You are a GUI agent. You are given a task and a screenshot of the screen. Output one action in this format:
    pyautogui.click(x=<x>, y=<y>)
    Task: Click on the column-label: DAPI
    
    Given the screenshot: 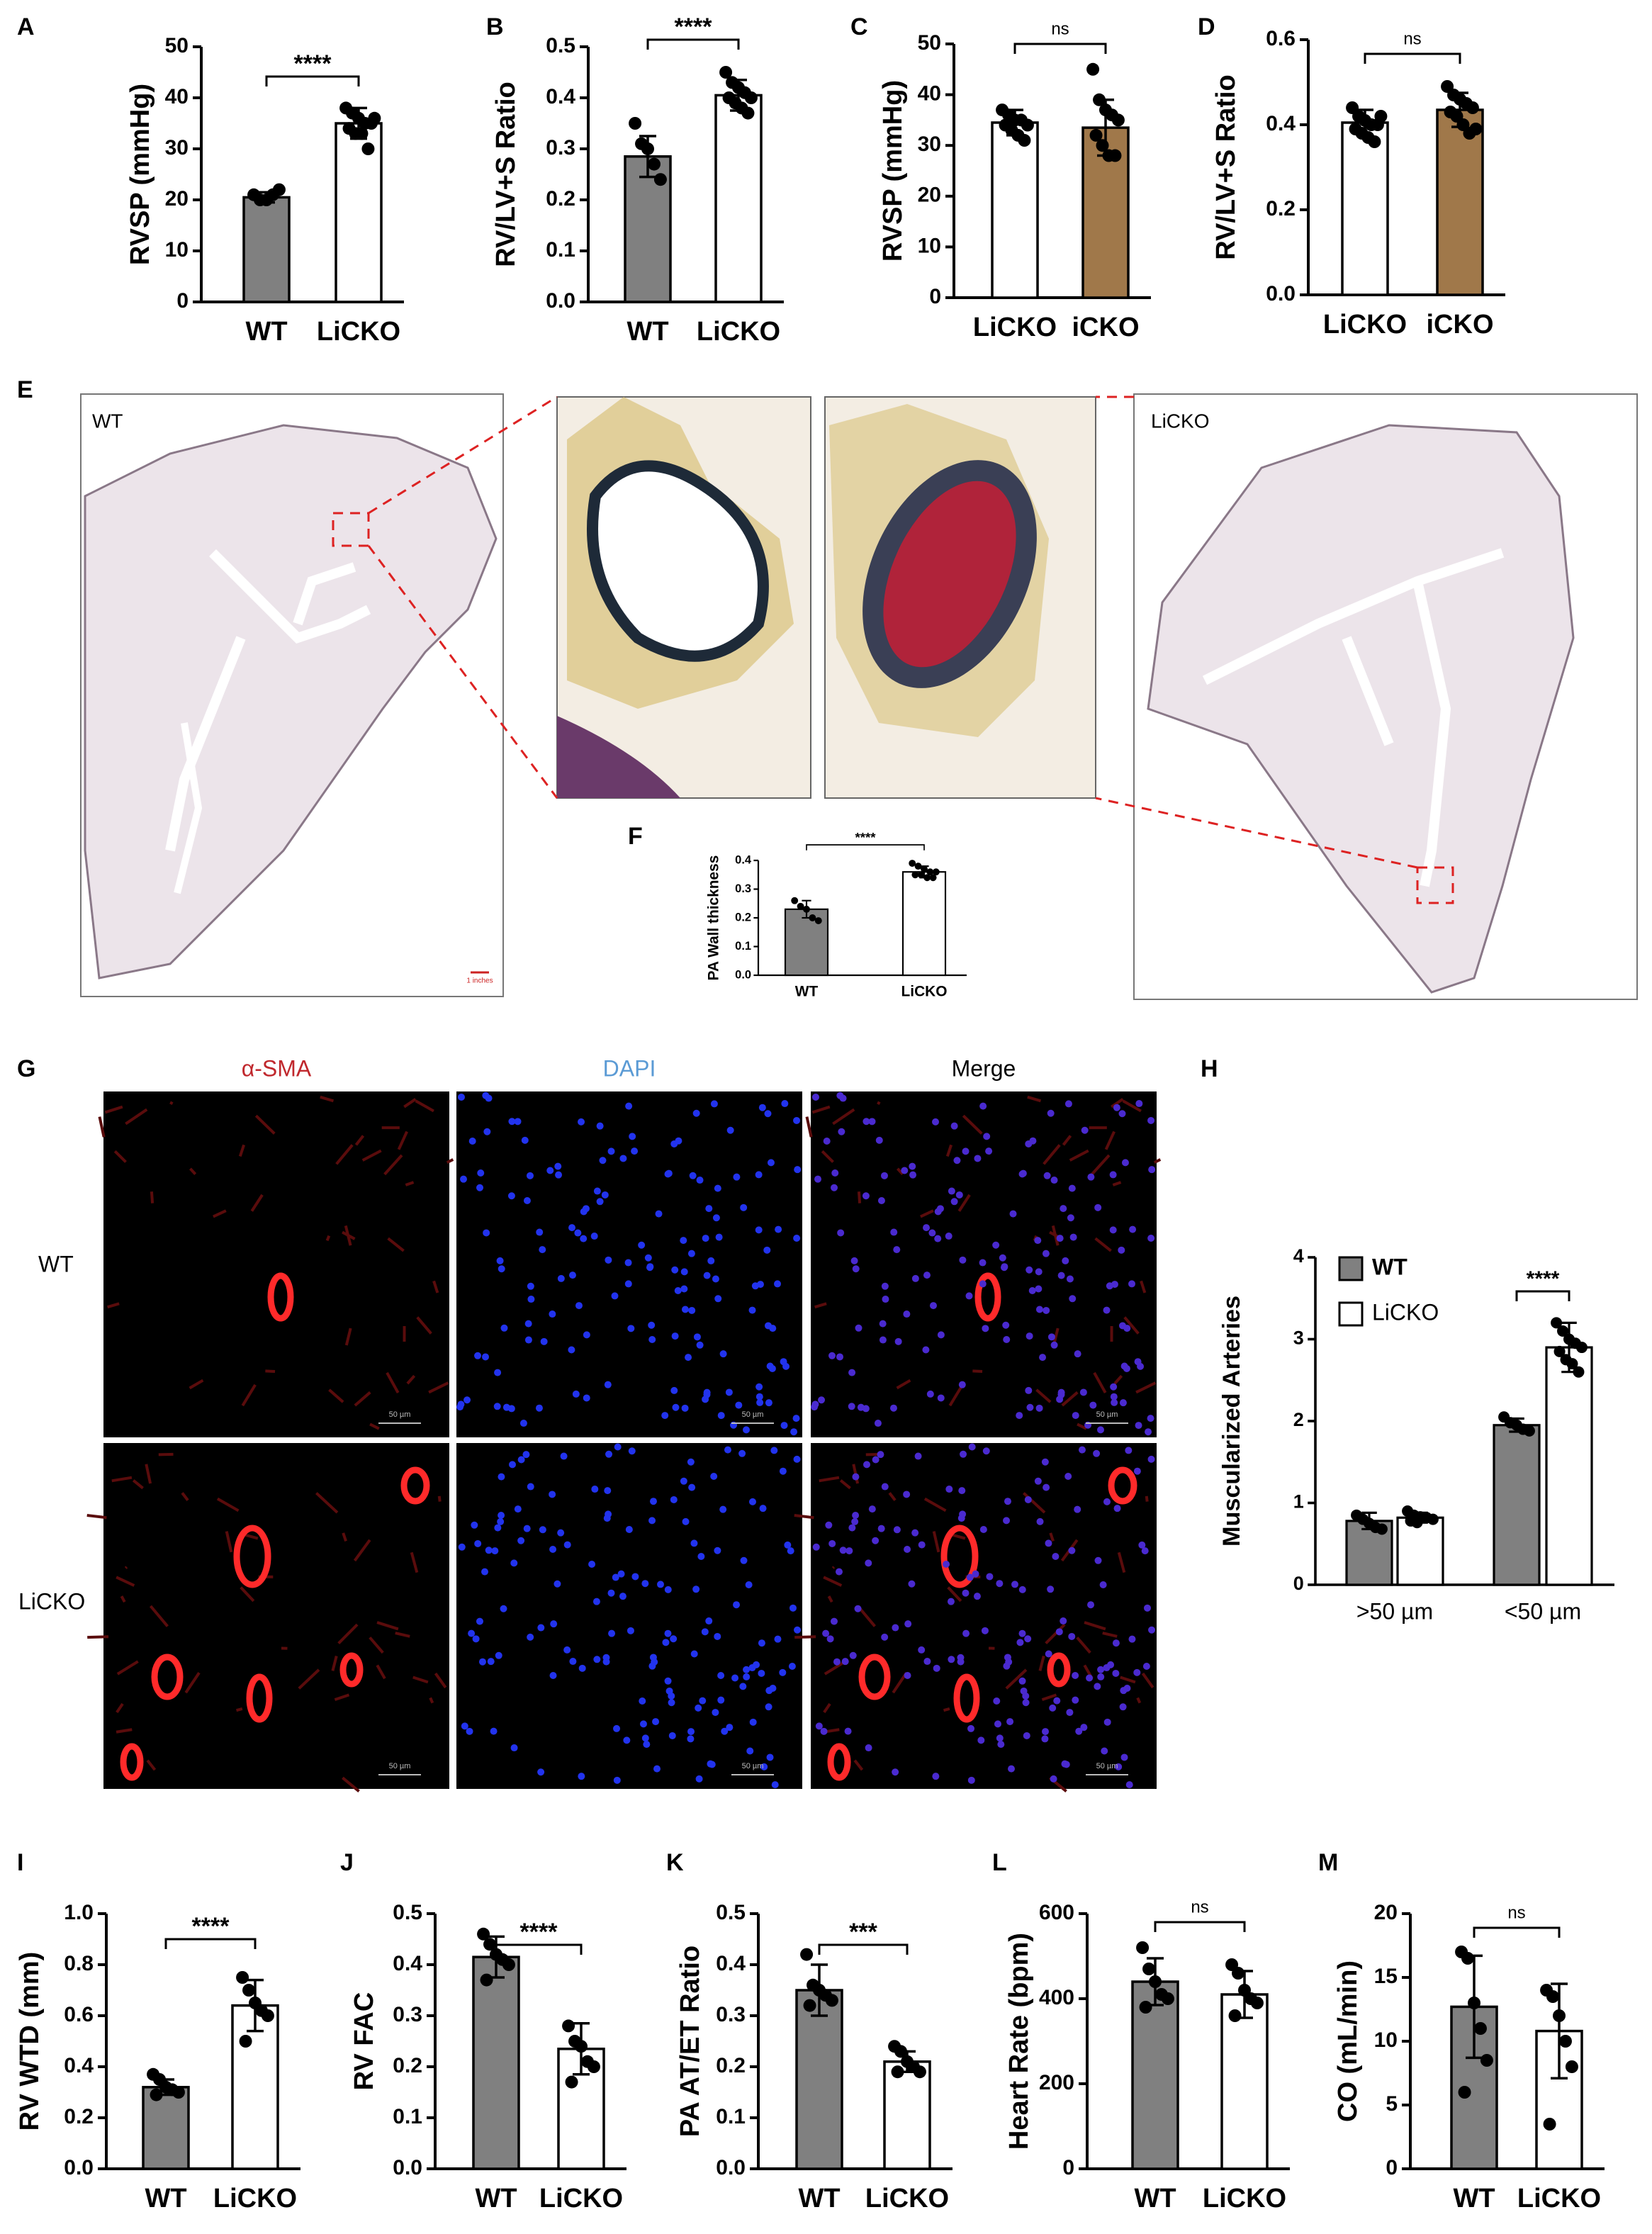 What is the action you would take?
    pyautogui.click(x=629, y=1068)
    